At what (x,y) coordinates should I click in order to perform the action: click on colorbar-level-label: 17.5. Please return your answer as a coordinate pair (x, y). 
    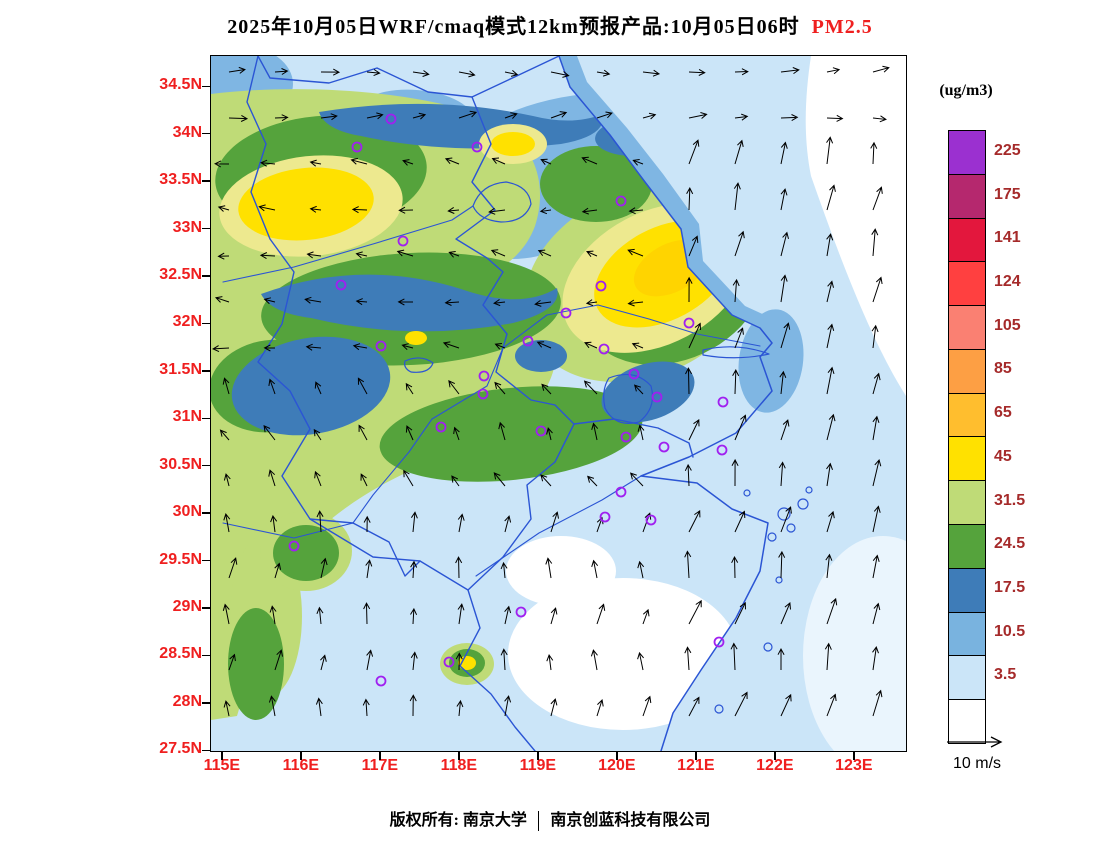
    Looking at the image, I should click on (1010, 587).